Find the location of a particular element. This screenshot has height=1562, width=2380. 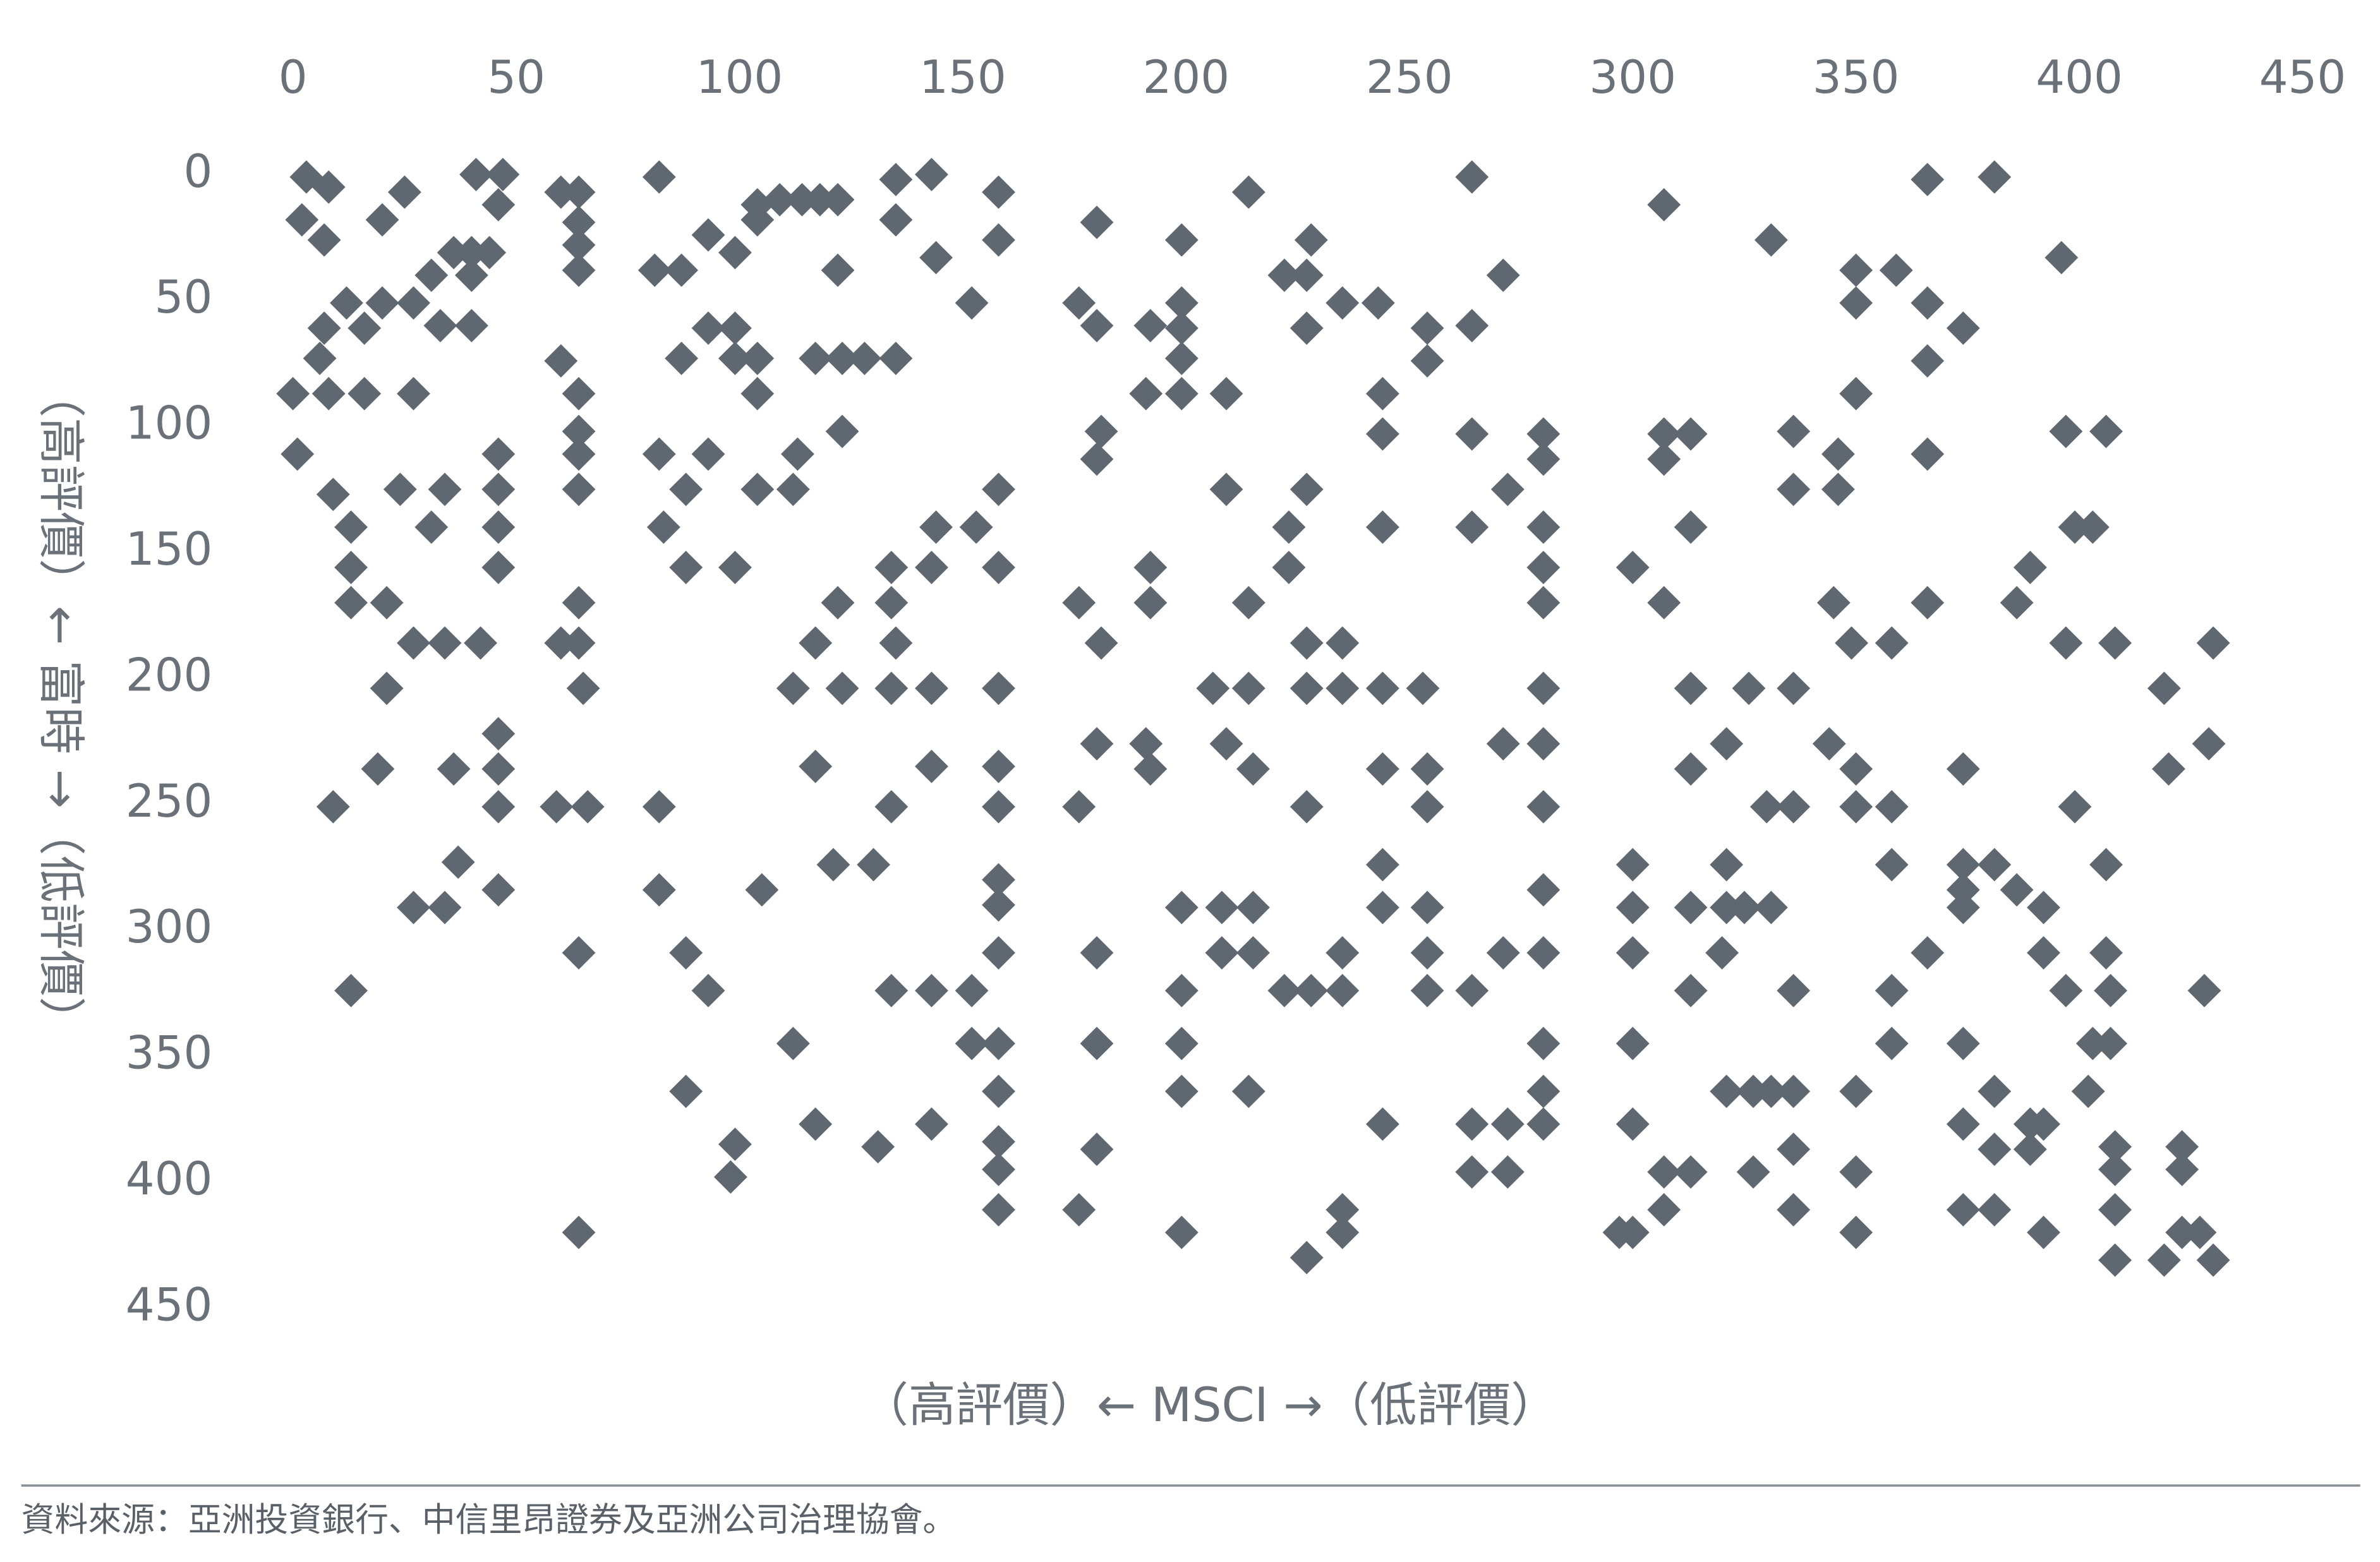

y-tick-label: 350 is located at coordinates (169, 1052).